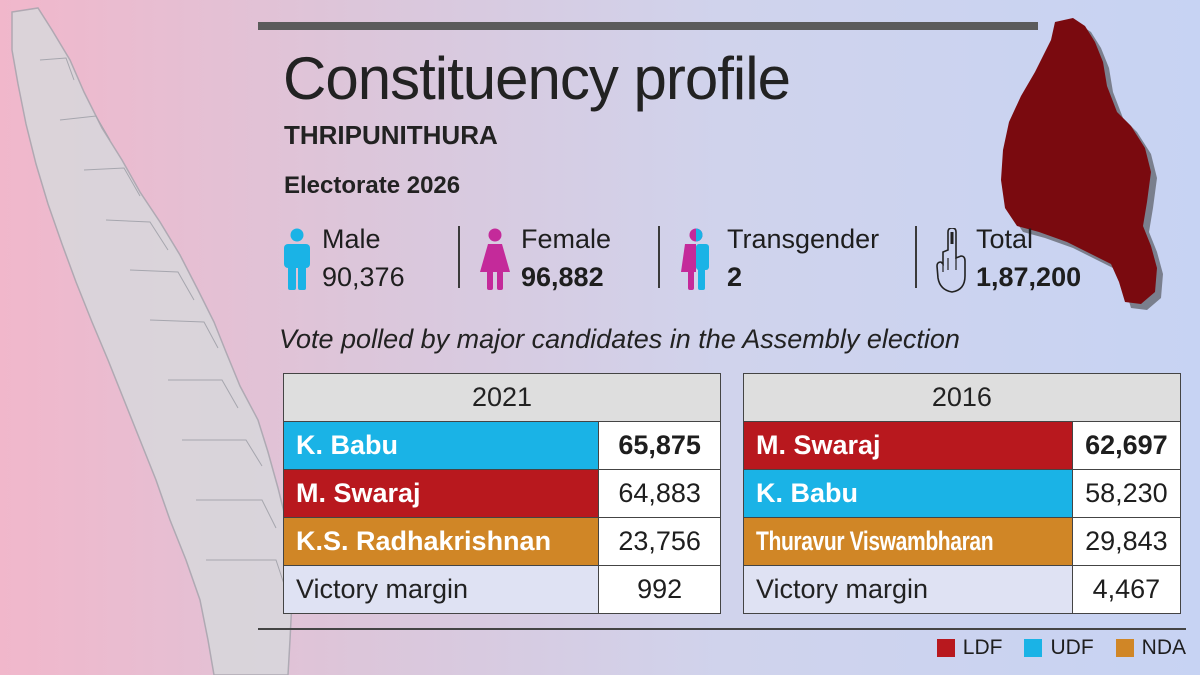 This screenshot has height=675, width=1200. I want to click on table-row: M. Swaraj 64,883, so click(501, 493).